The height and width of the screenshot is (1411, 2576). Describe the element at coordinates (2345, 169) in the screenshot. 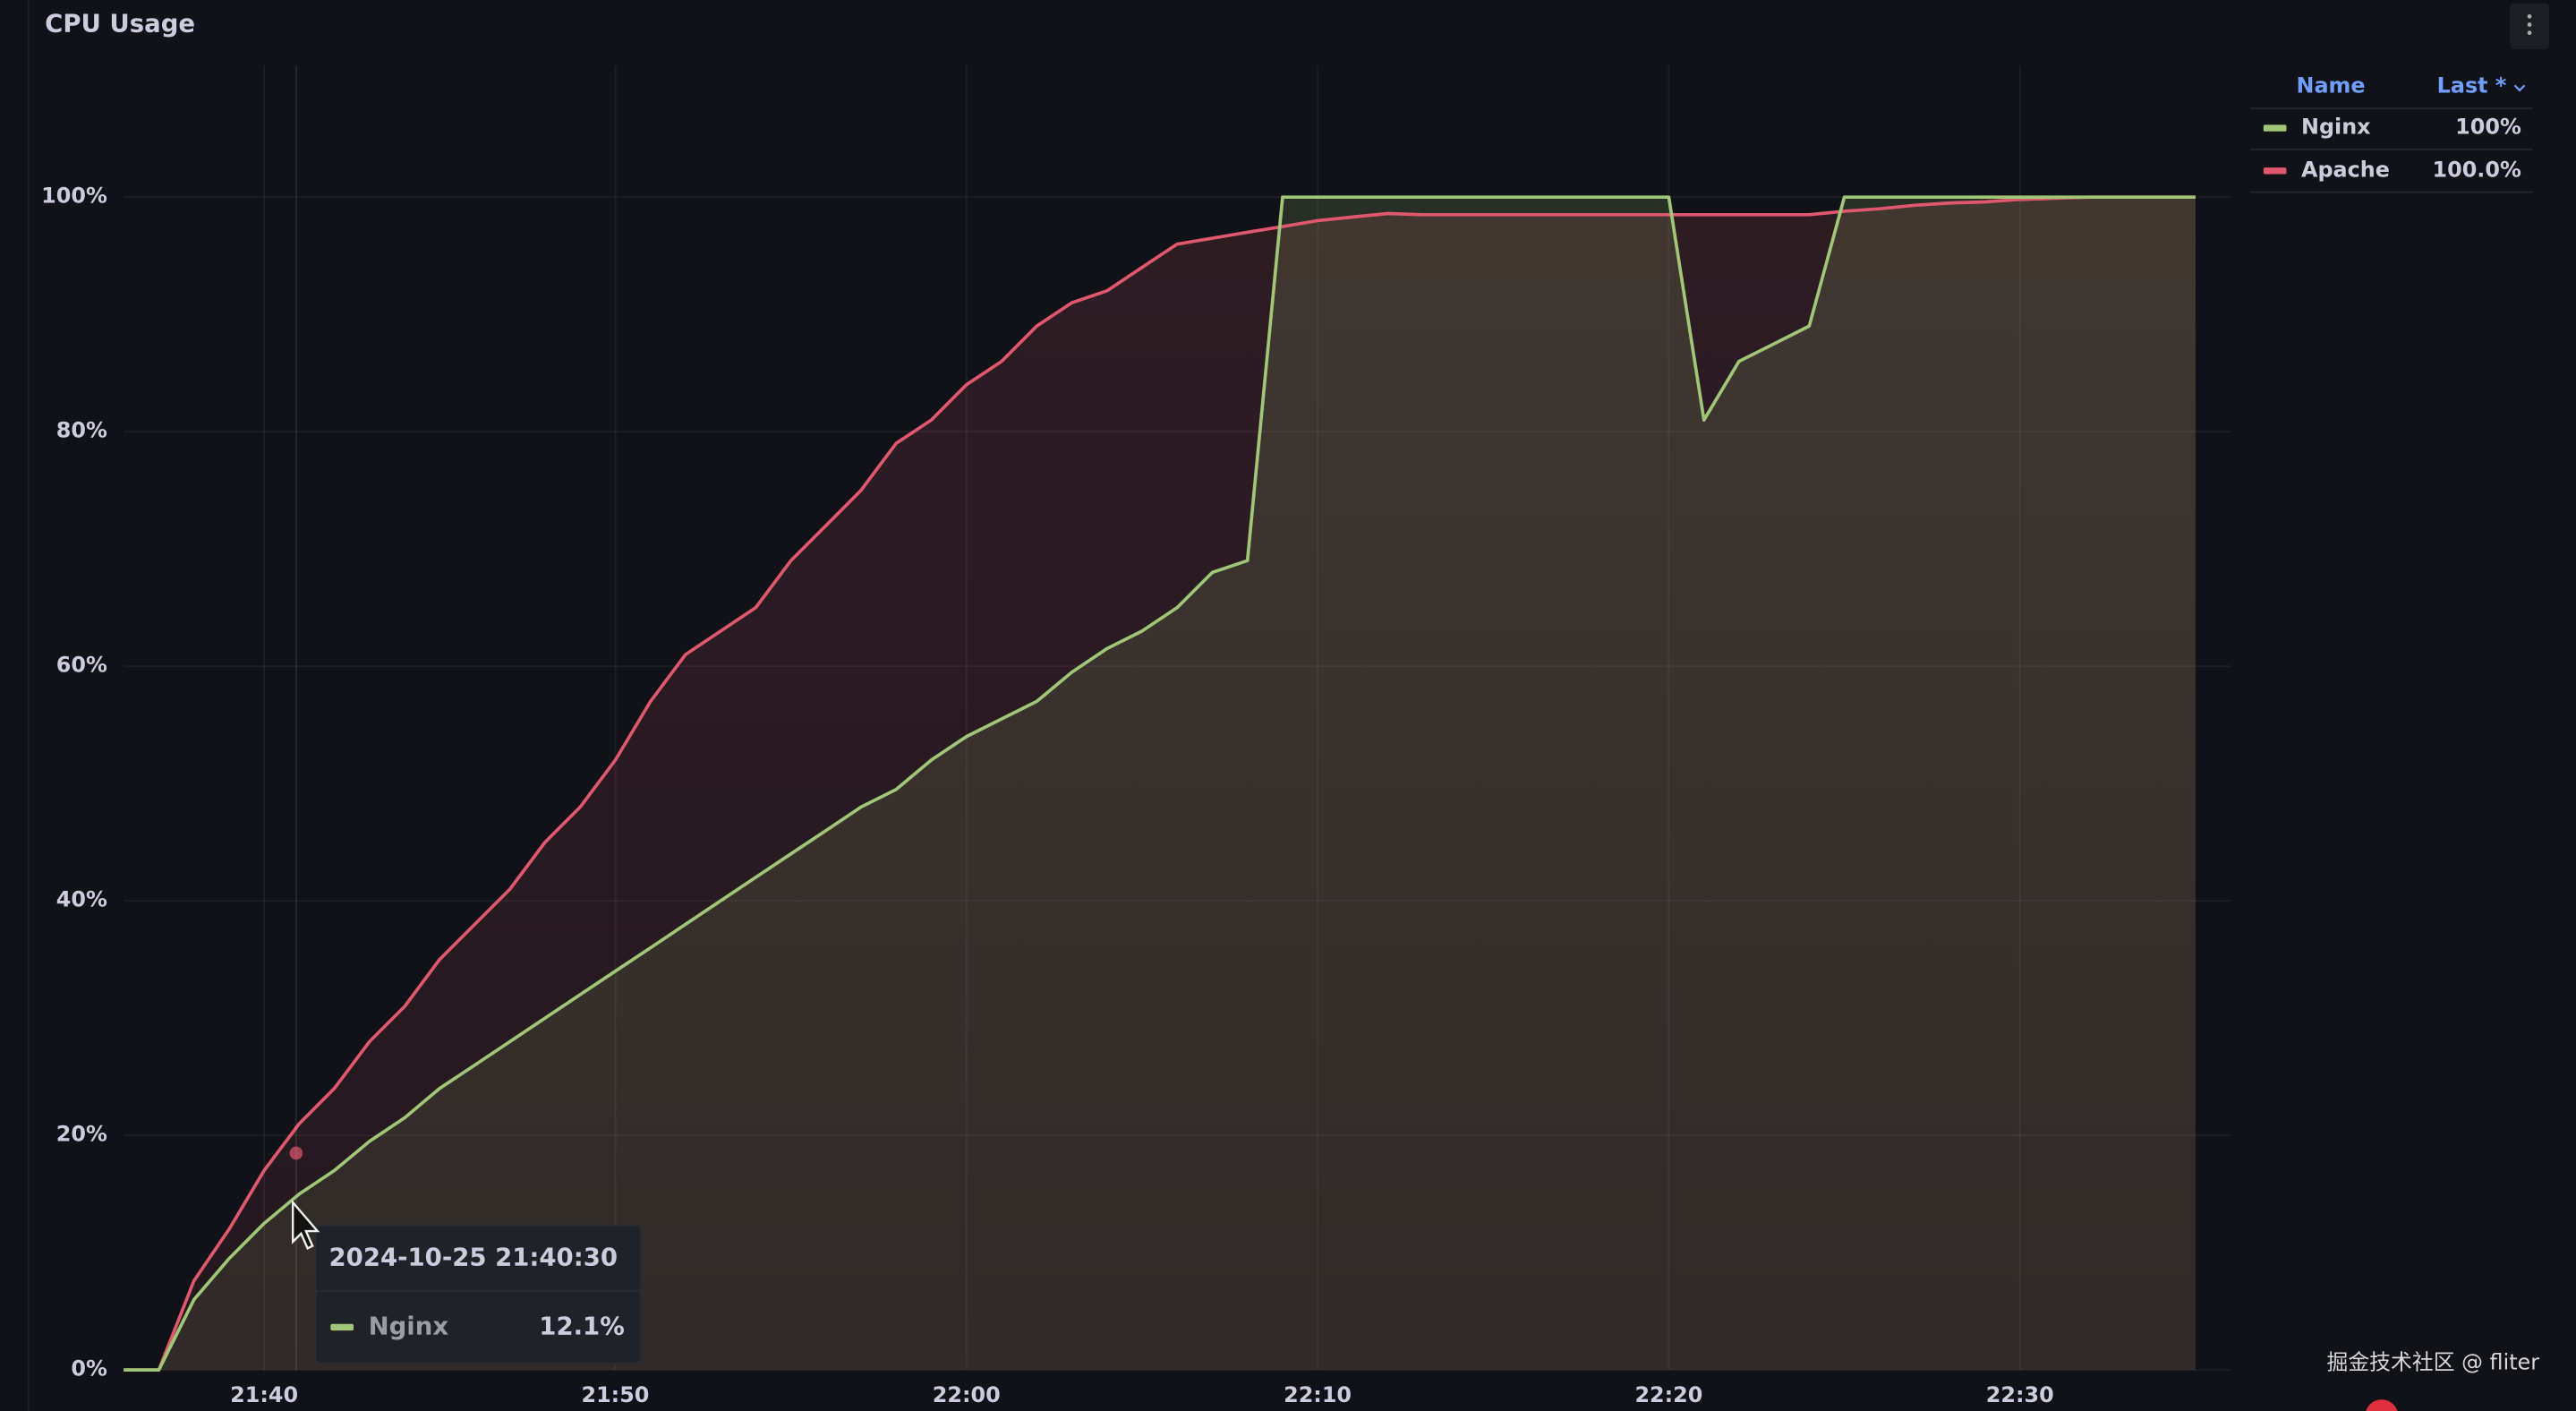

I see `legend-label: Apache` at that location.